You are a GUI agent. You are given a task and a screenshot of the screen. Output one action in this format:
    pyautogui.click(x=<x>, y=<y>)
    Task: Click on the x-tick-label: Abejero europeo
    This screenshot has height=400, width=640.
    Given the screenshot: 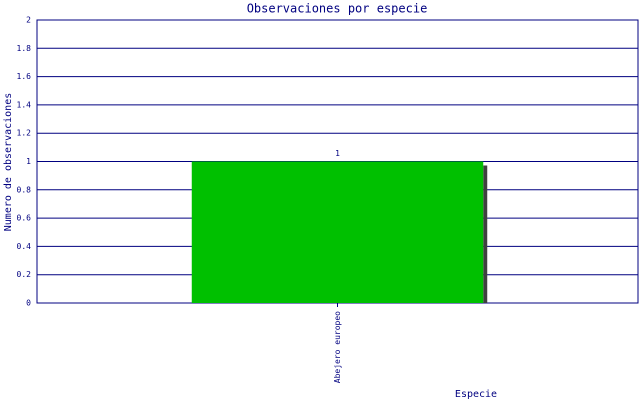 What is the action you would take?
    pyautogui.click(x=337, y=347)
    